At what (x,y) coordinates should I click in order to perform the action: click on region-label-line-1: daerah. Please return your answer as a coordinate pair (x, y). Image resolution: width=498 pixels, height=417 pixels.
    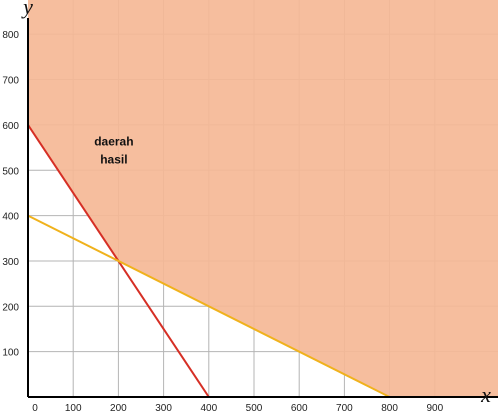
    Looking at the image, I should click on (113, 141).